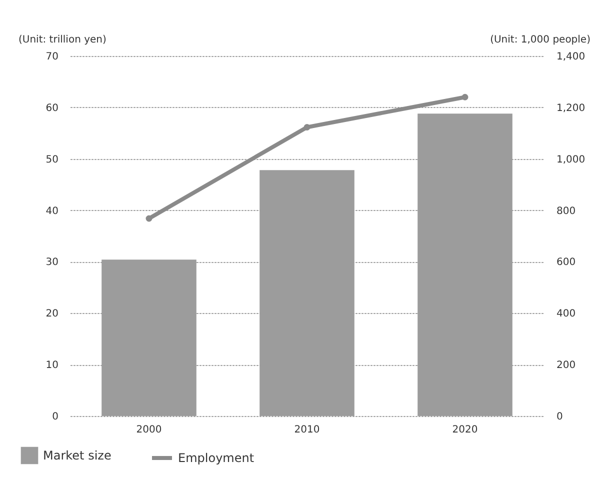  Describe the element at coordinates (559, 417) in the screenshot. I see `y2-tick-label: 0` at that location.